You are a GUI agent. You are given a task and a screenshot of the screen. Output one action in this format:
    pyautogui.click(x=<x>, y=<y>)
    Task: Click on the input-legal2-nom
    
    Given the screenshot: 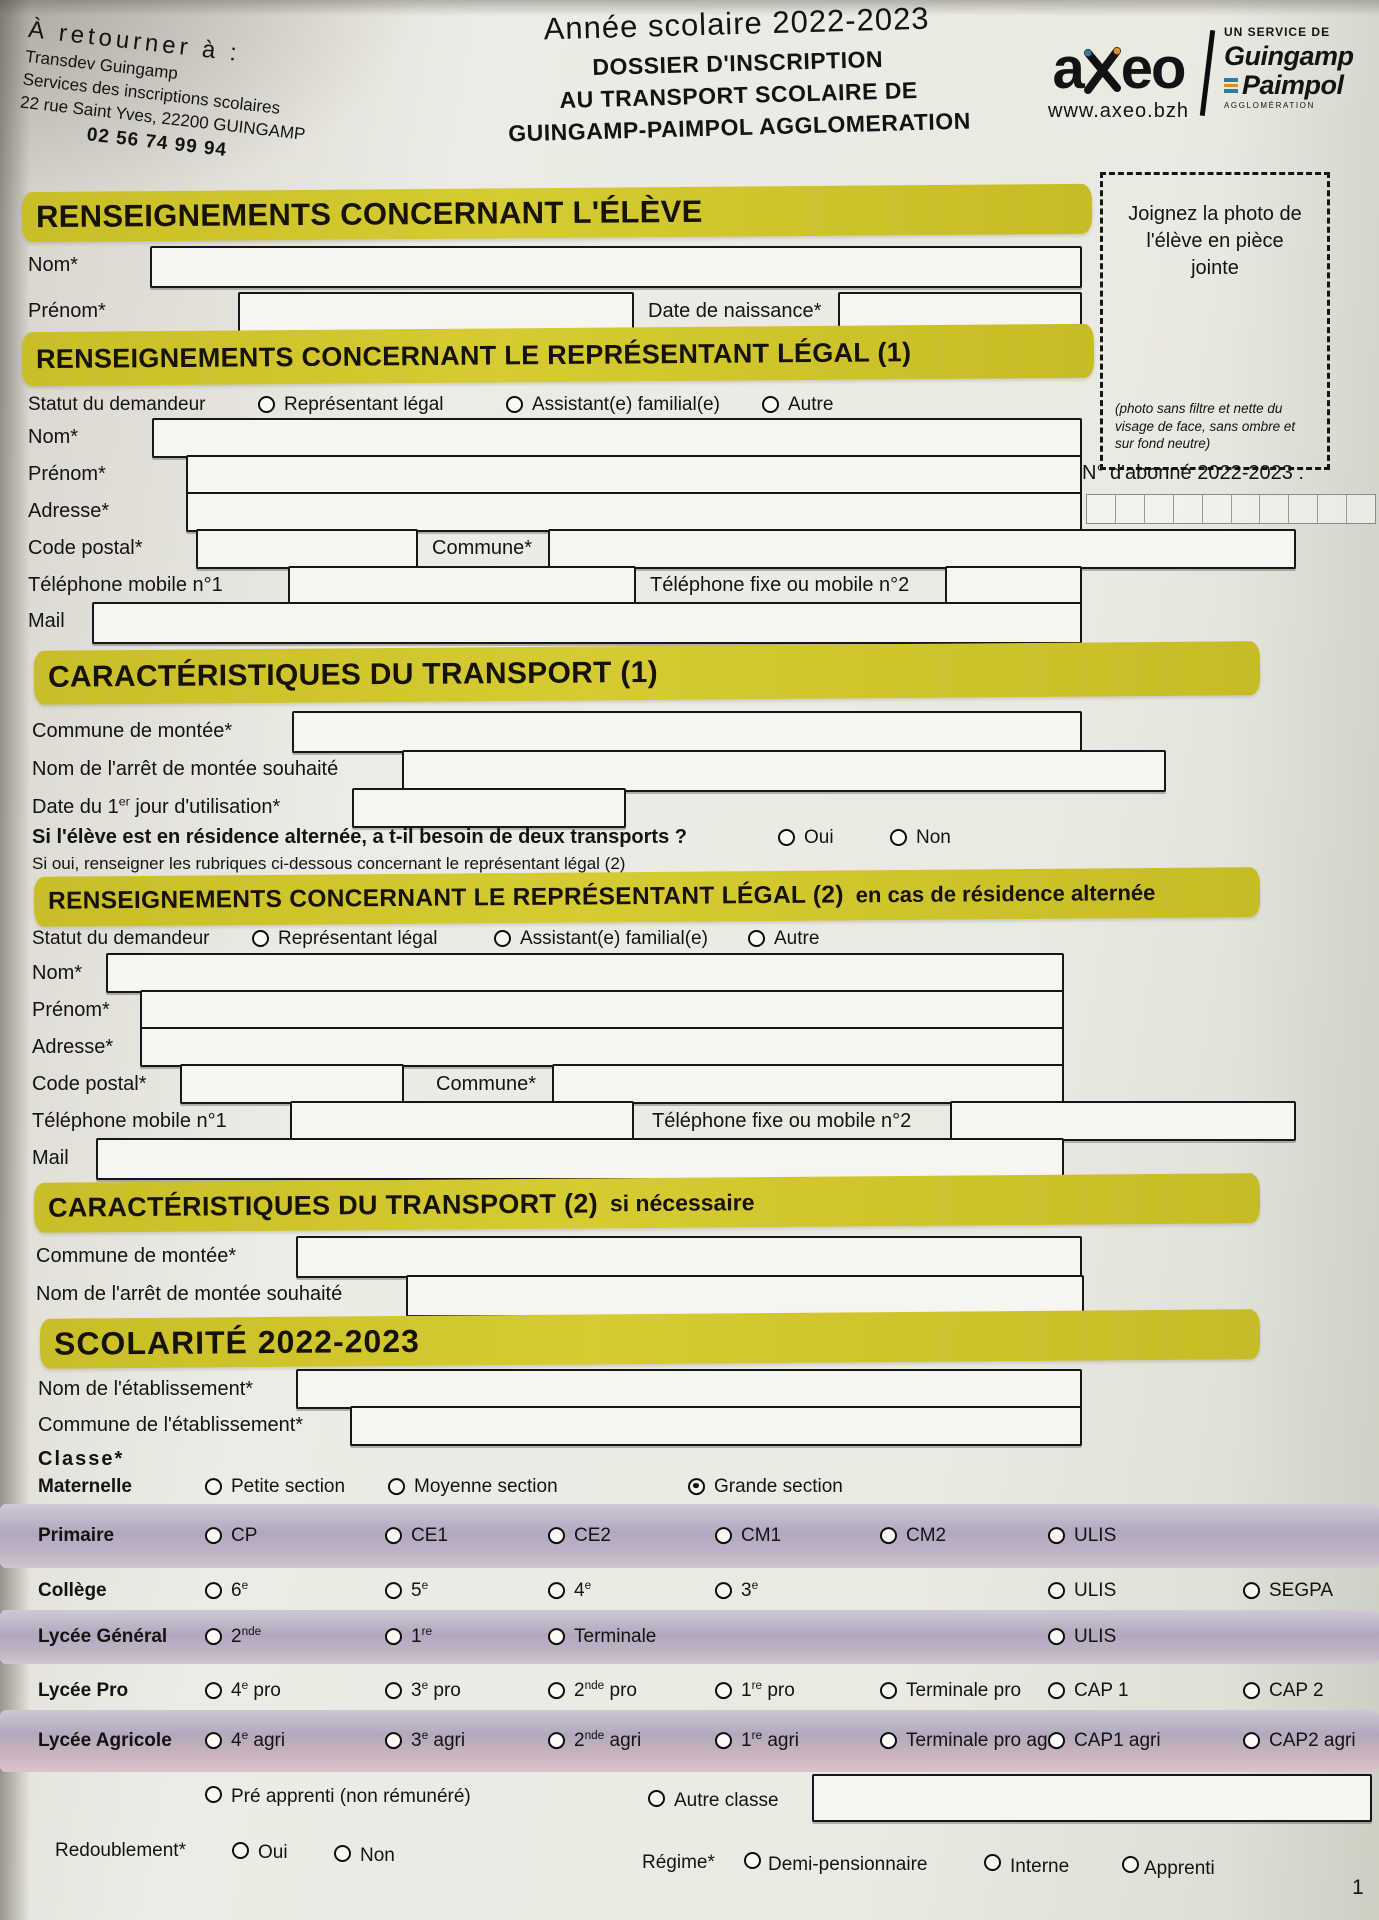 What is the action you would take?
    pyautogui.click(x=585, y=973)
    